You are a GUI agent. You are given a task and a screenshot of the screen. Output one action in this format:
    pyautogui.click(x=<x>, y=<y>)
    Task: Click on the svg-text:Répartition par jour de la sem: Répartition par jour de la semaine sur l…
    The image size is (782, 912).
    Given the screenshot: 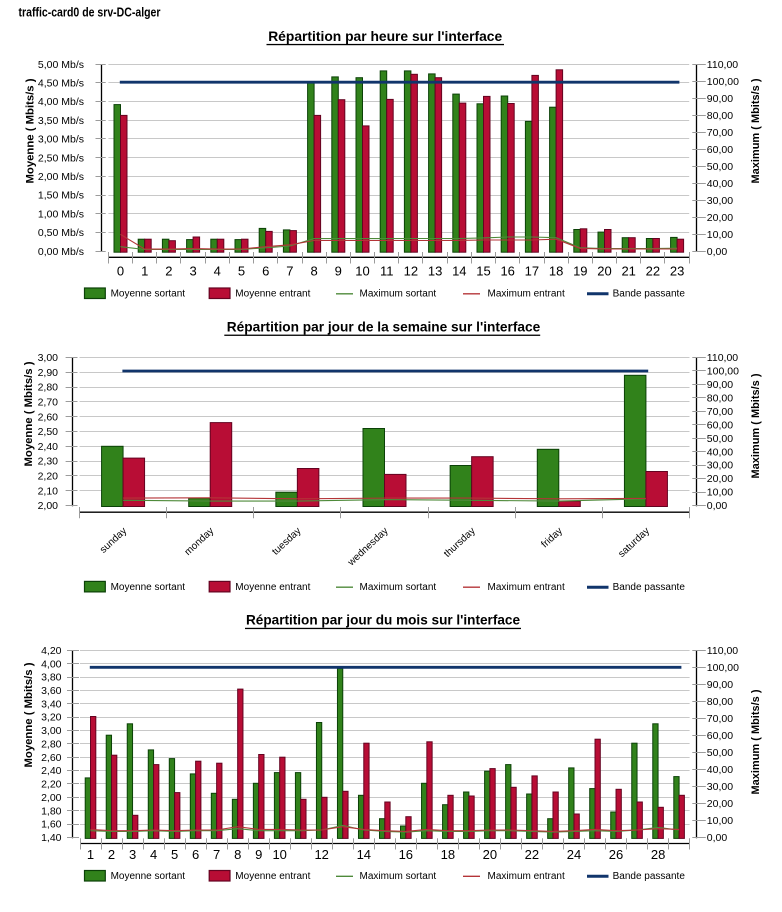 What is the action you would take?
    pyautogui.click(x=384, y=327)
    